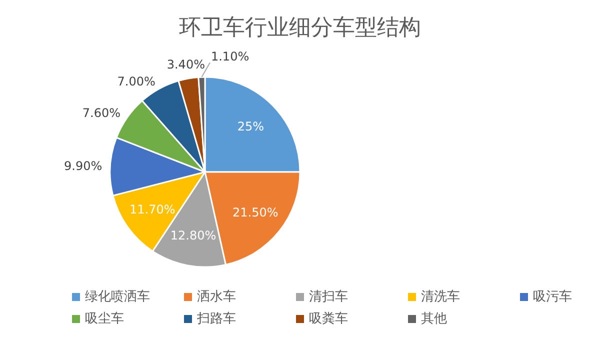 The image size is (600, 363). I want to click on legend-item: 其他, so click(427, 319).